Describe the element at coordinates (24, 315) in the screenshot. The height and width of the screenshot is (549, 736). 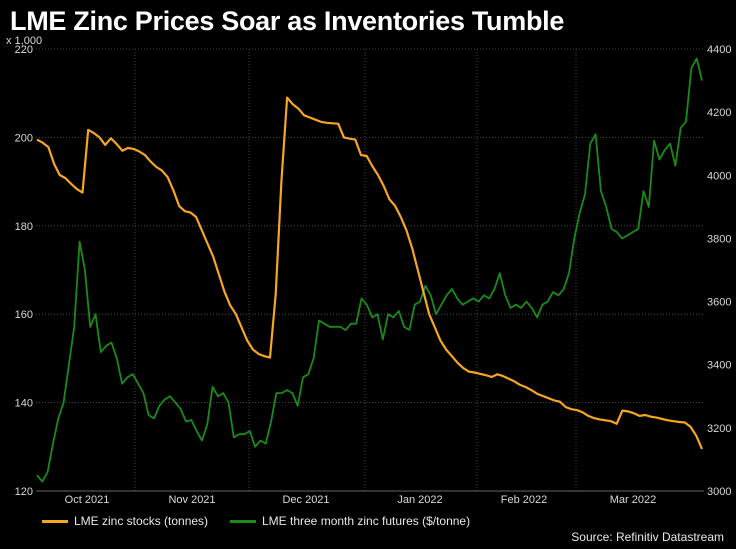
I see `left-tick-label: 160` at that location.